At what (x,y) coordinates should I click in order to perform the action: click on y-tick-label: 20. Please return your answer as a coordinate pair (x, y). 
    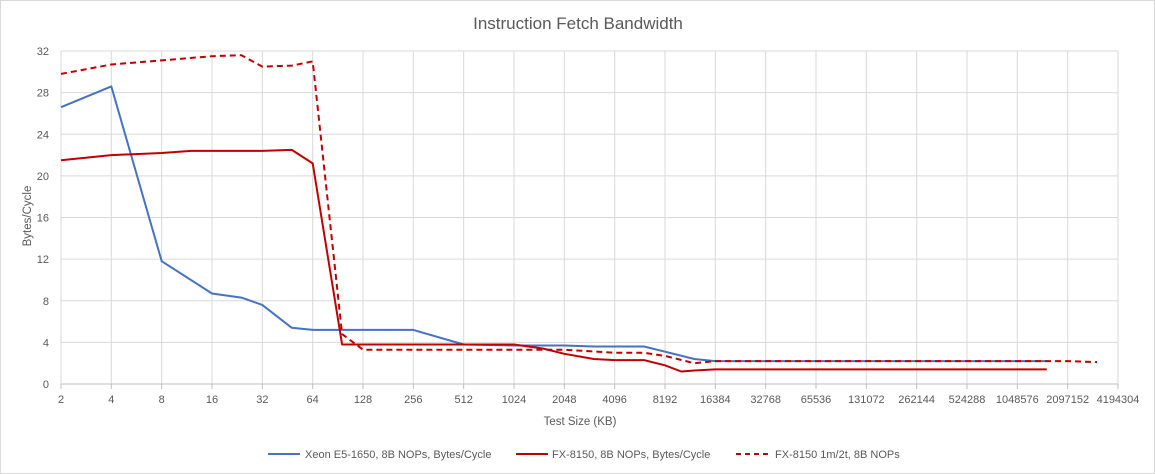
    Looking at the image, I should click on (43, 177).